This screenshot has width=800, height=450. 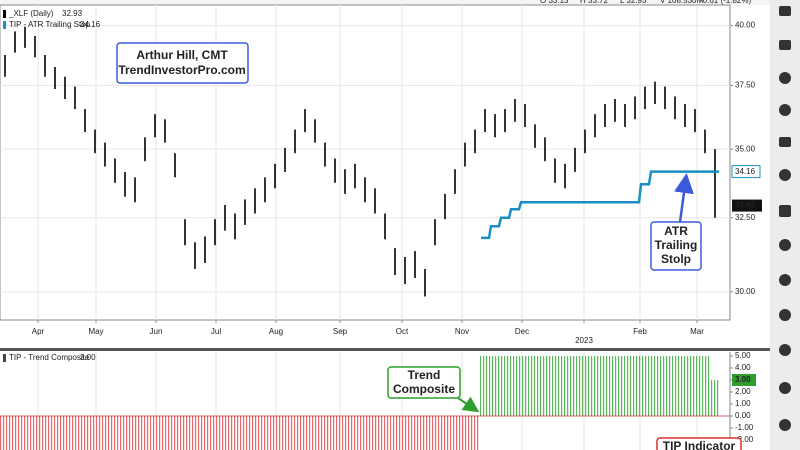 What do you see at coordinates (31, 13) in the screenshot?
I see `legend-label: _XLF (Daily)` at bounding box center [31, 13].